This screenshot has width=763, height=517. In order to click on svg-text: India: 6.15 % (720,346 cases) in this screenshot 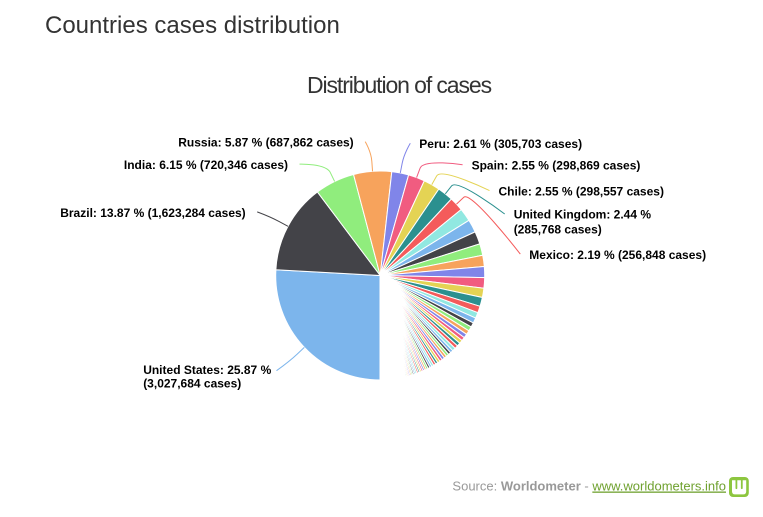, I will do `click(206, 165)`.